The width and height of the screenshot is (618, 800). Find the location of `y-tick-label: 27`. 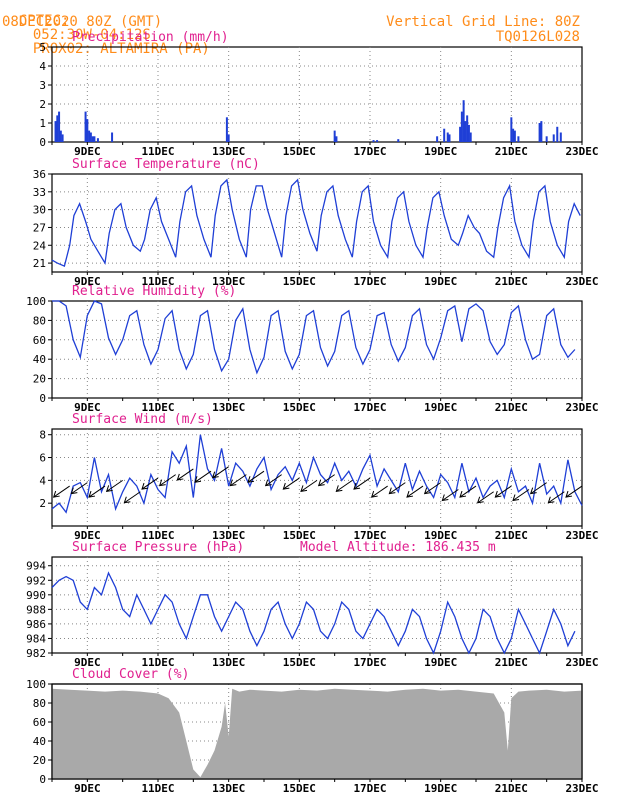

y-tick-label: 27 is located at coordinates (39, 227).